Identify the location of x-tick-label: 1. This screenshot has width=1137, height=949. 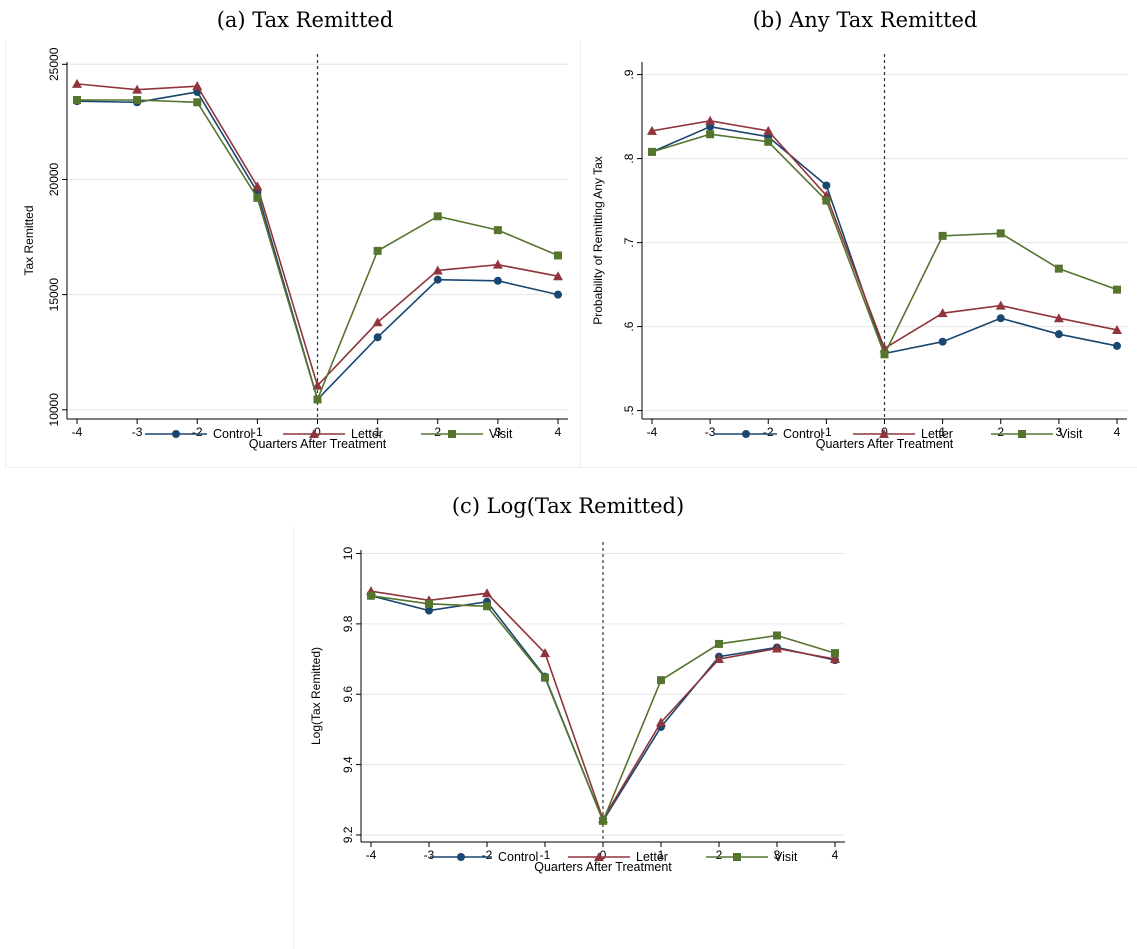
(942, 432).